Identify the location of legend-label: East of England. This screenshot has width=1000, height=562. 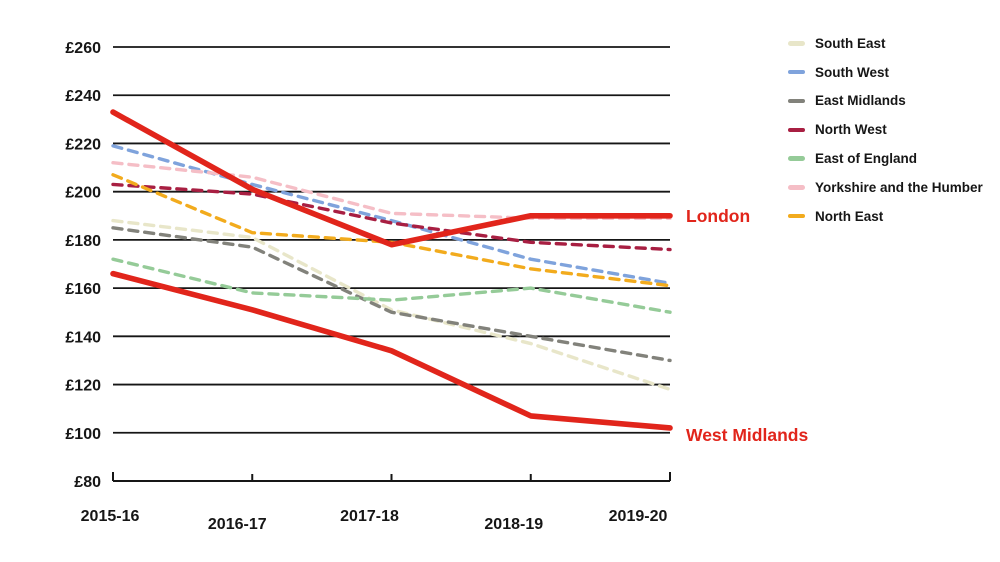
(866, 159).